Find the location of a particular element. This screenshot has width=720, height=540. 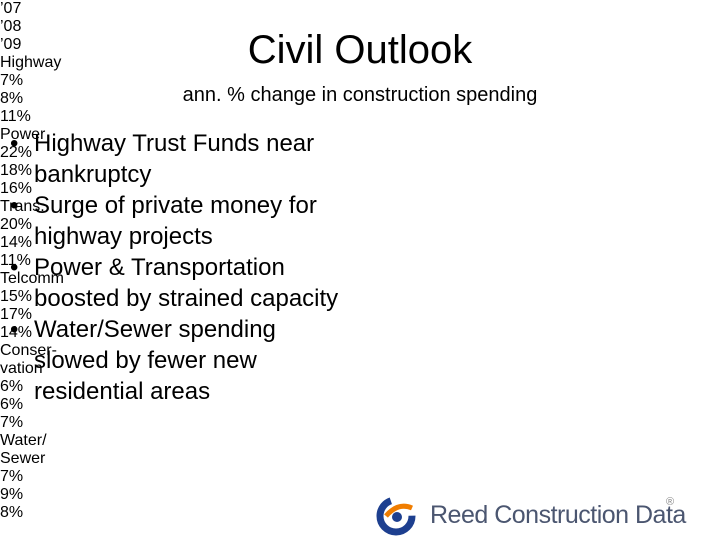

subtitle: ann. % change in construction spending is located at coordinates (360, 95).